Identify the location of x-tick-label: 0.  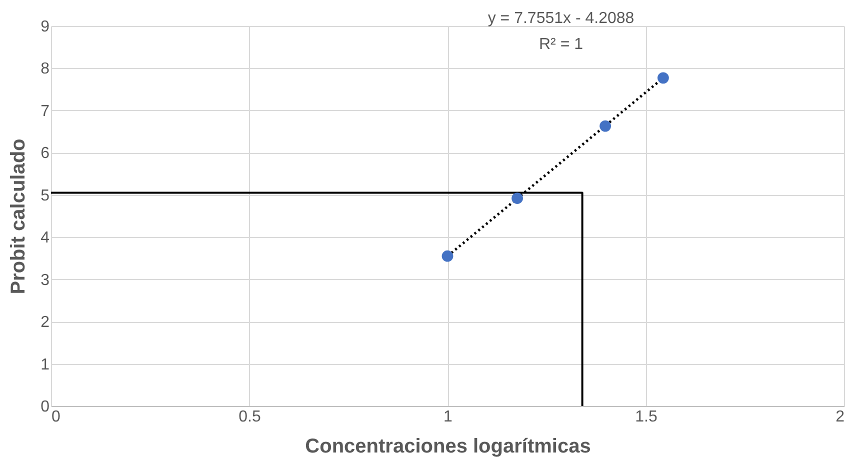
(56, 417).